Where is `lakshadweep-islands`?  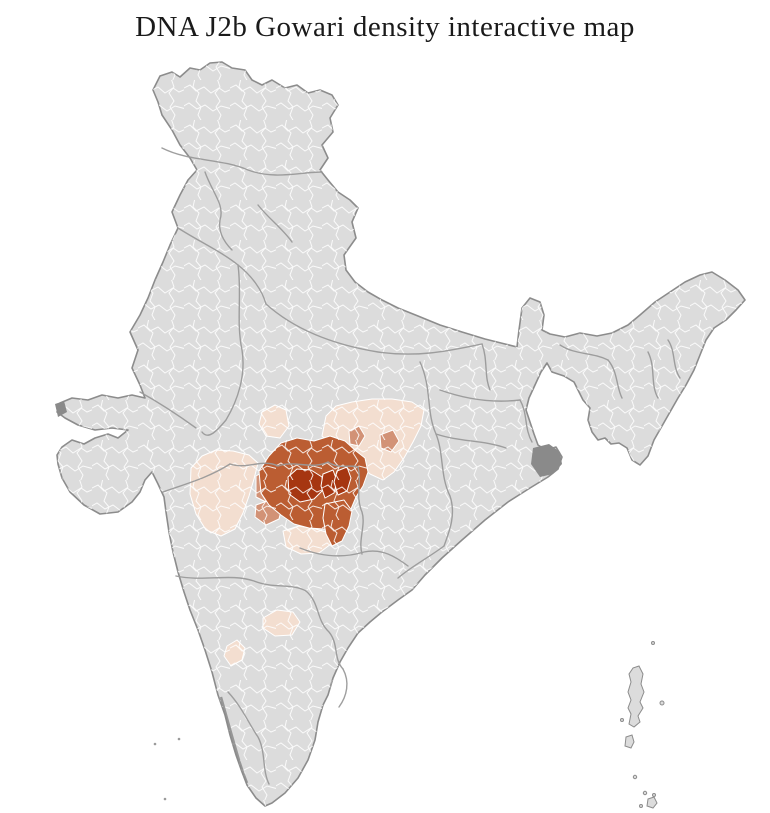 lakshadweep-islands is located at coordinates (167, 769).